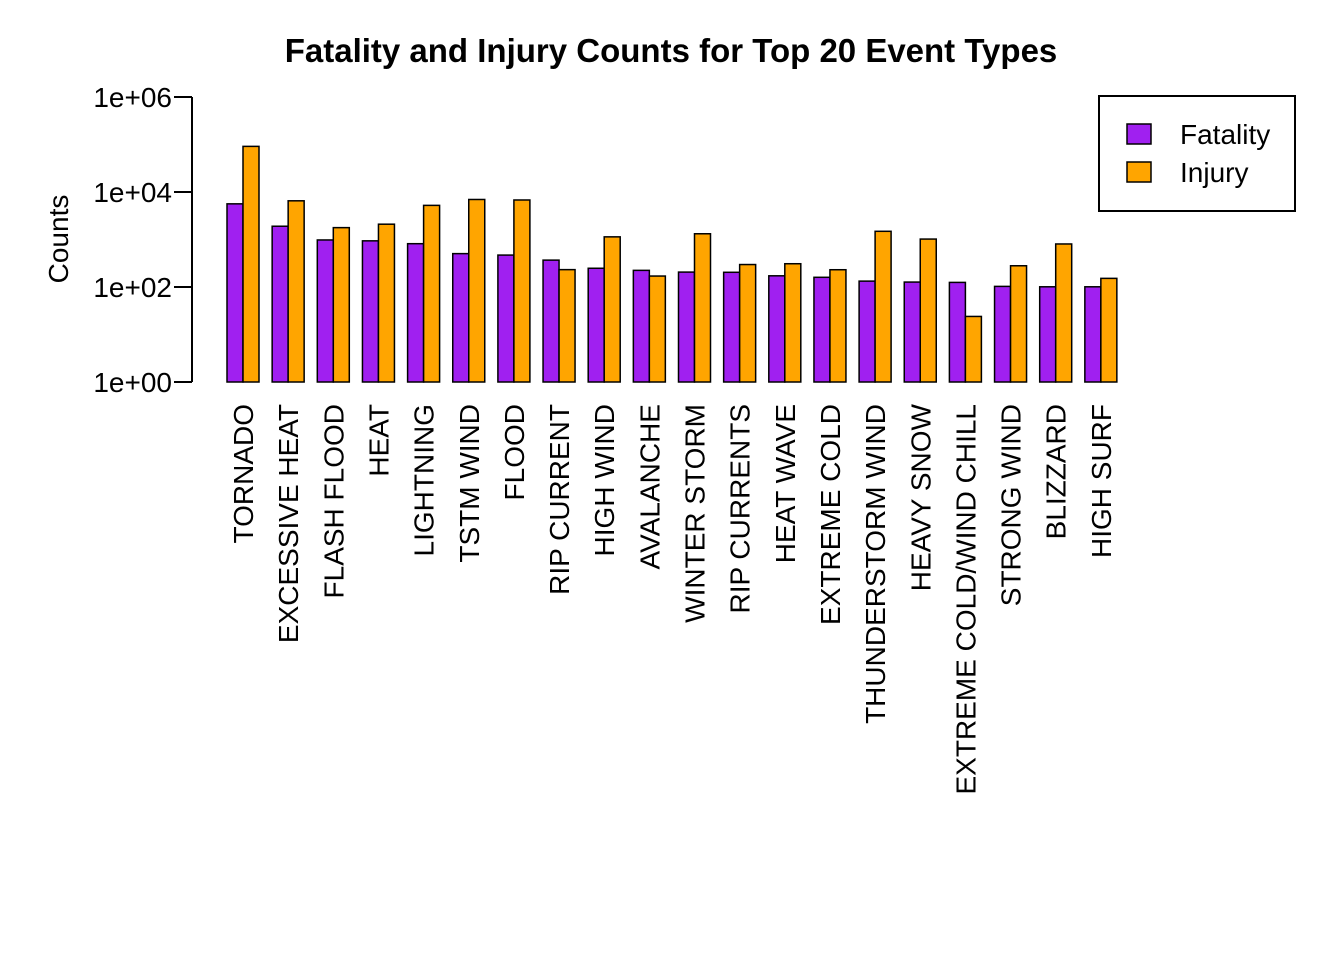  Describe the element at coordinates (514, 452) in the screenshot. I see `x-tick-label: FLOOD` at that location.